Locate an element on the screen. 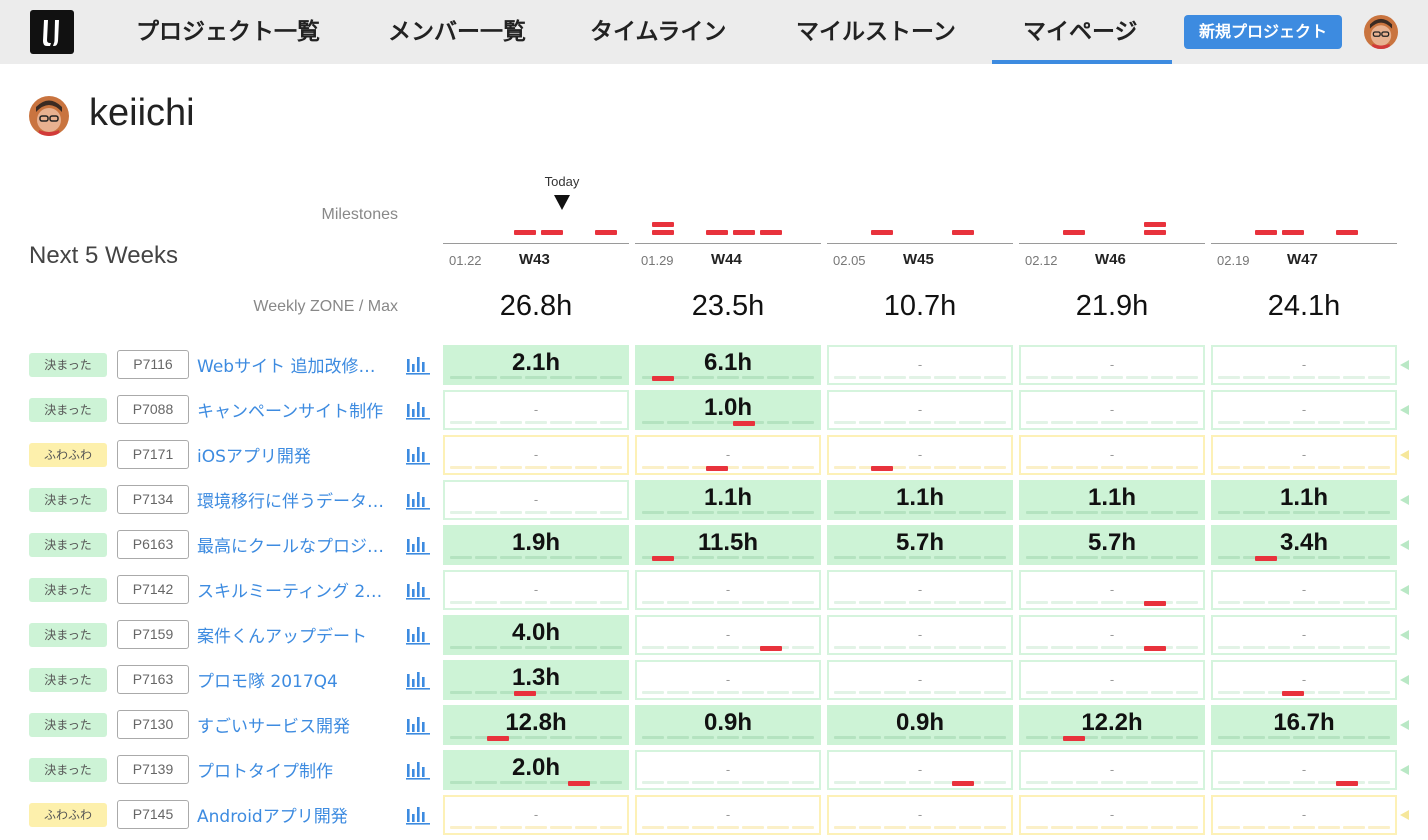 Image resolution: width=1428 pixels, height=840 pixels. project-name-link: キャンペーンサイト制作 is located at coordinates (290, 412).